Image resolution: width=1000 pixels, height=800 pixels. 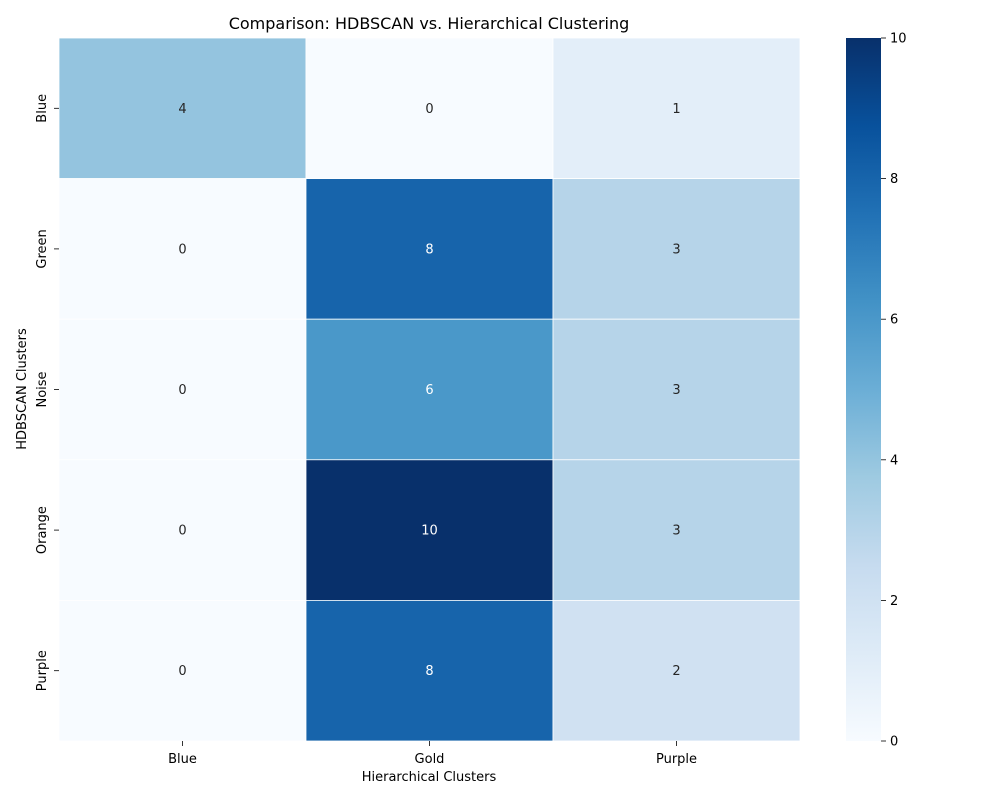 I want to click on x-tick-label: Gold, so click(x=430, y=759).